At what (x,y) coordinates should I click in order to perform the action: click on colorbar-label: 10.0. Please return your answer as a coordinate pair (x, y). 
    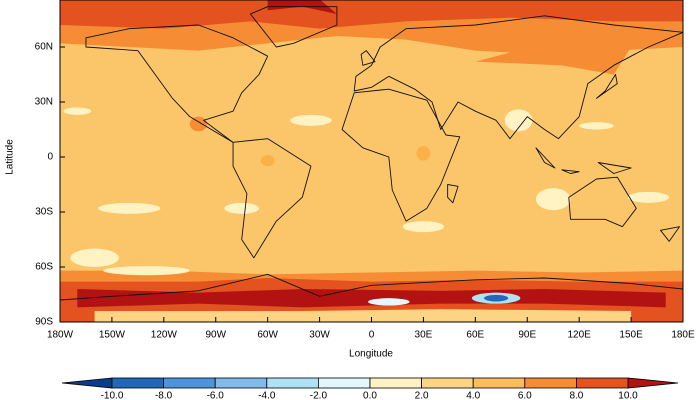
    Looking at the image, I should click on (628, 395).